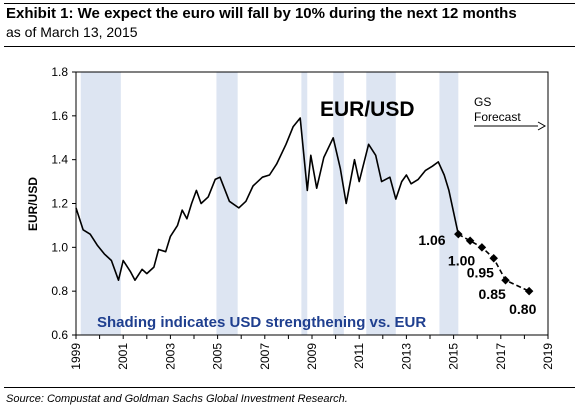 This screenshot has height=415, width=579. What do you see at coordinates (59, 116) in the screenshot?
I see `y-tick-label-5: 1.6` at bounding box center [59, 116].